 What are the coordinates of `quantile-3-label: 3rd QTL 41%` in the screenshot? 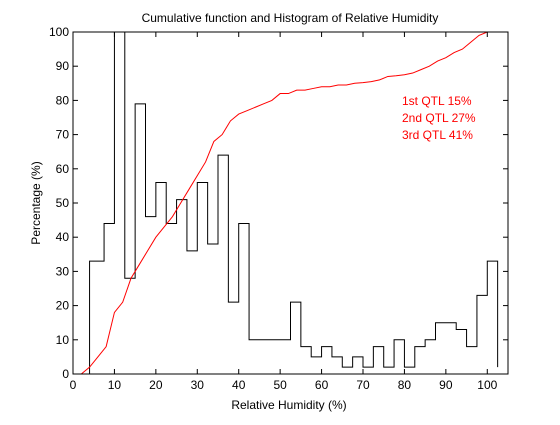 It's located at (437, 135).